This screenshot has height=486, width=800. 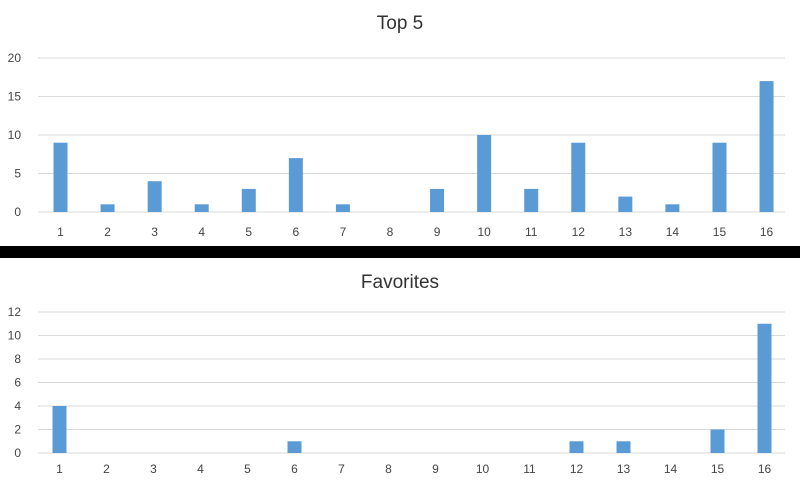 I want to click on y-tick-label: 12, so click(x=15, y=312).